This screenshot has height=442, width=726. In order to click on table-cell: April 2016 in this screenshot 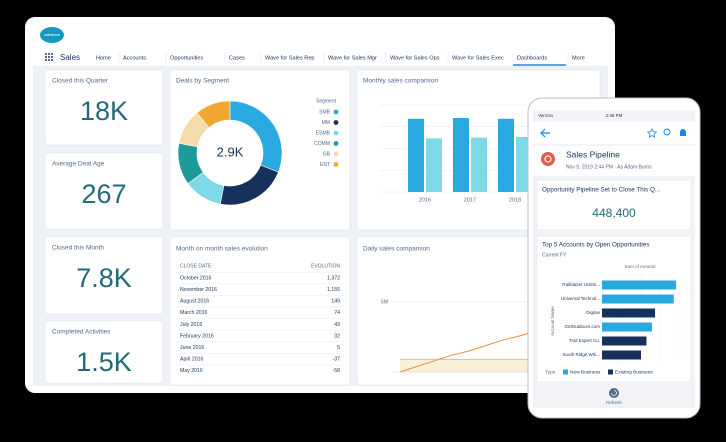, I will do `click(191, 360)`.